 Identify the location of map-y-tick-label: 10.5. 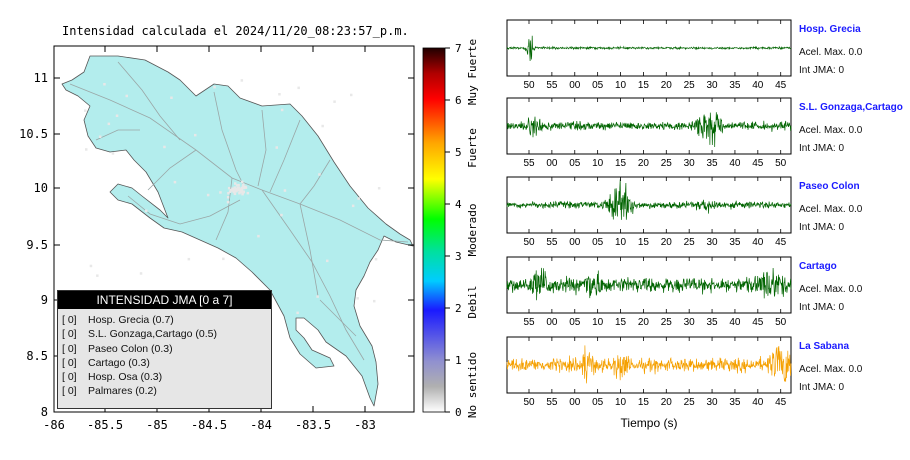
(33, 134).